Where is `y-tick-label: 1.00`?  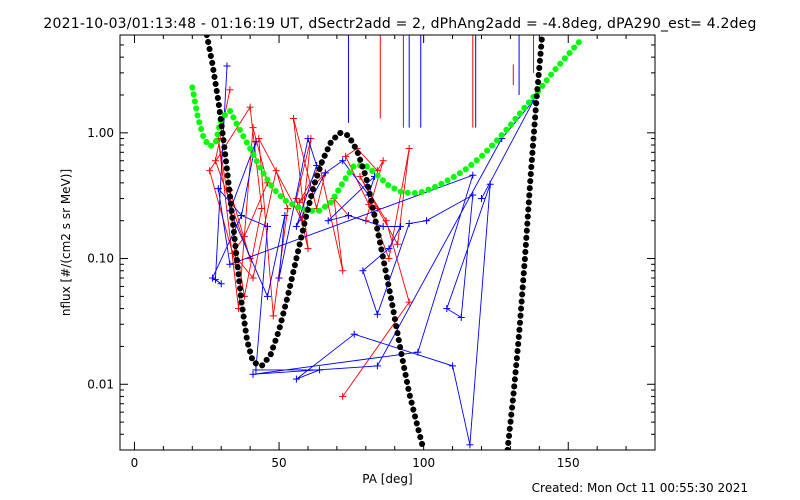 y-tick-label: 1.00 is located at coordinates (100, 133).